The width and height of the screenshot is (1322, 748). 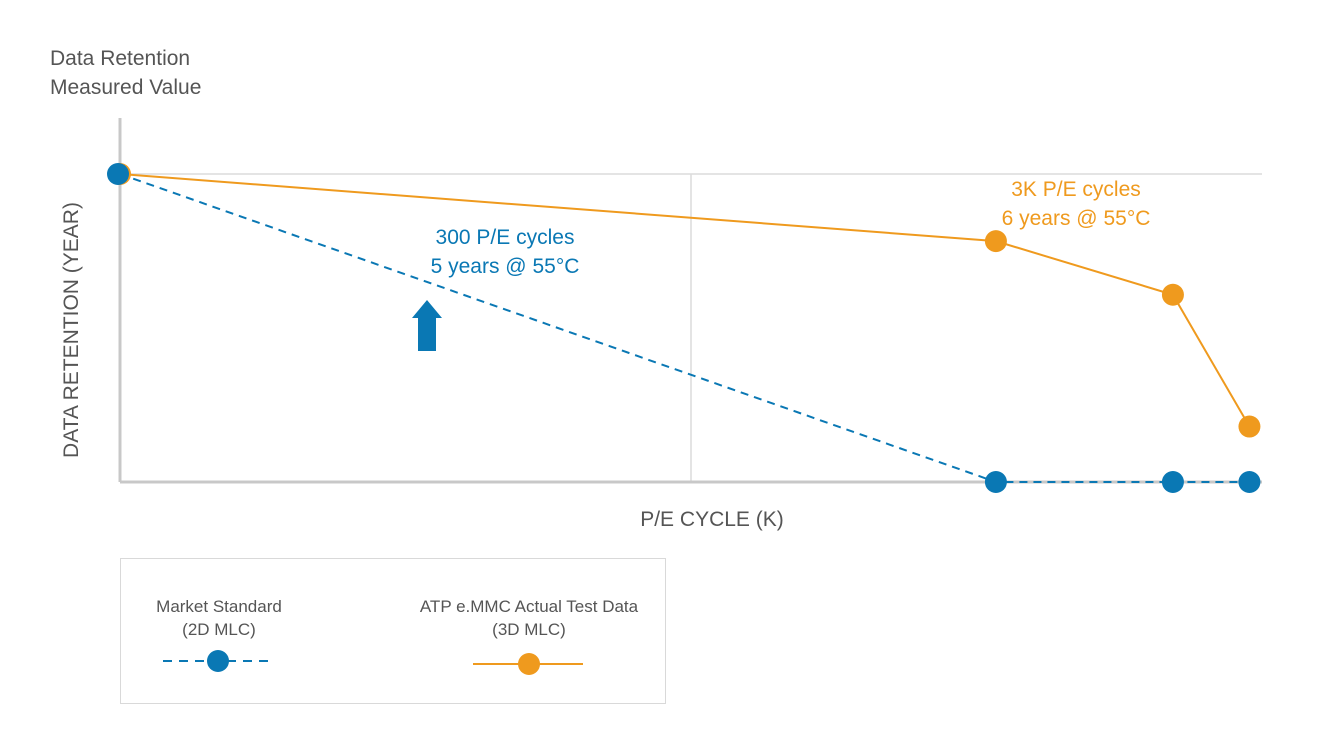 I want to click on legend-label-market-line-1: Market Standard, so click(x=219, y=606).